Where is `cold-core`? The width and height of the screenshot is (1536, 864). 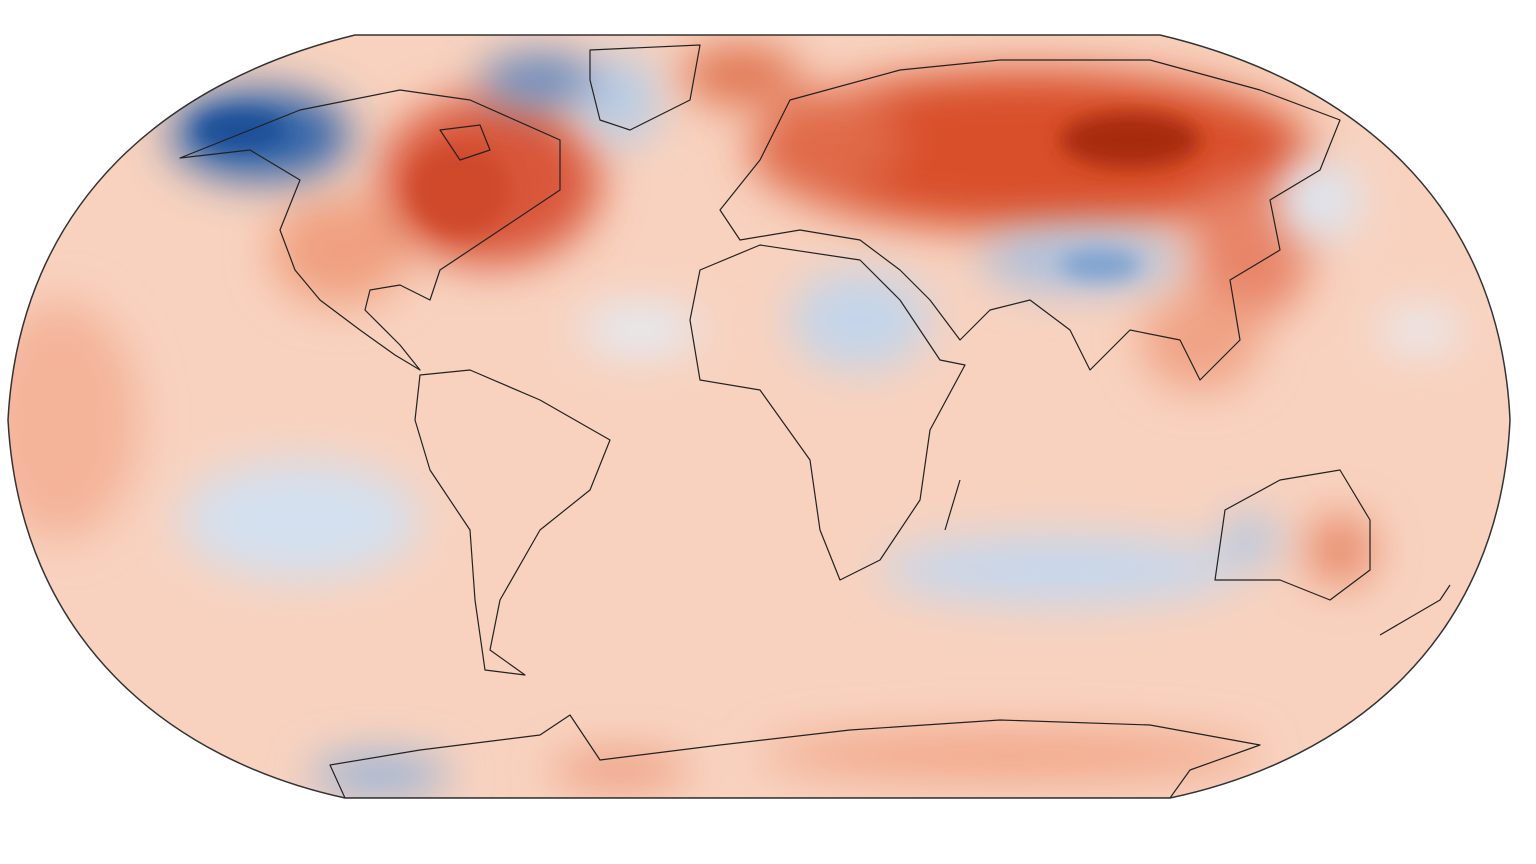
cold-core is located at coordinates (667, 195).